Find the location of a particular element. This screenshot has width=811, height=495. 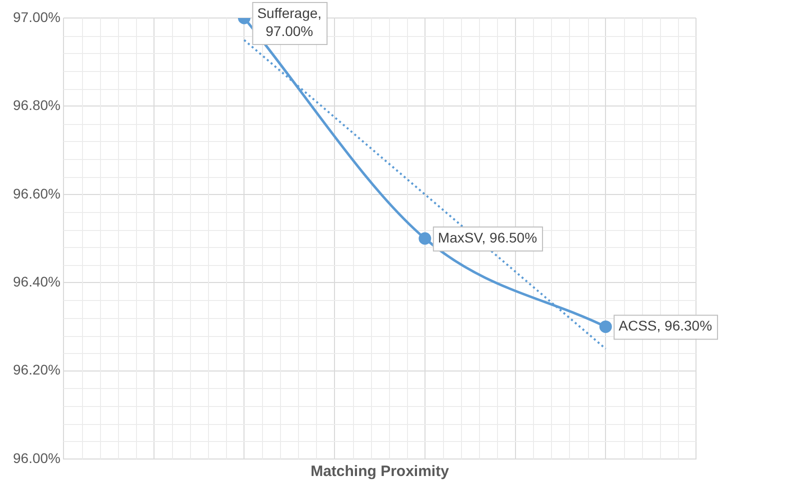

y-tick-label: 96.80% is located at coordinates (36, 105).